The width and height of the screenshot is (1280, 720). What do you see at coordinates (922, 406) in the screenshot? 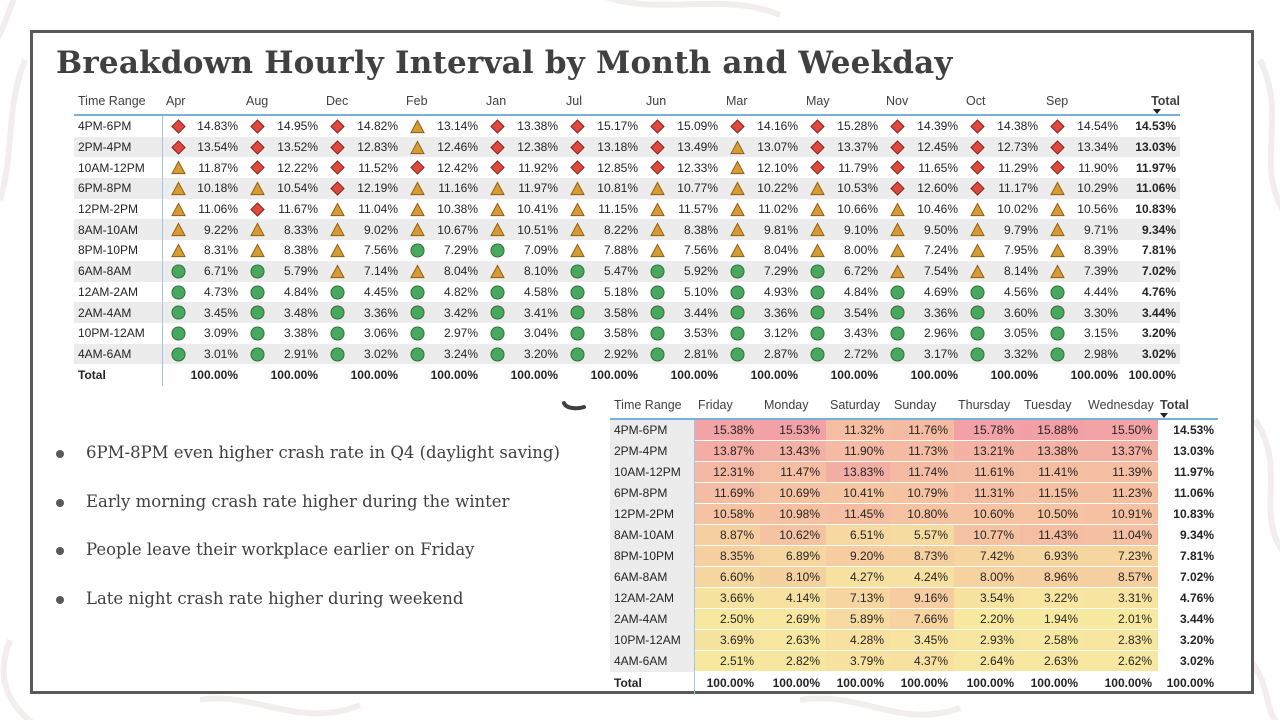
I see `column-header-day: Sunday` at bounding box center [922, 406].